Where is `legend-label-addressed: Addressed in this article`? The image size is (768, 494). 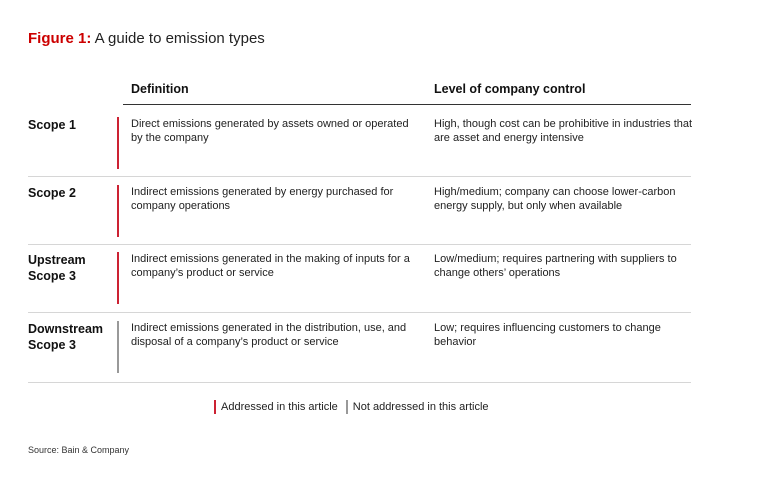 legend-label-addressed: Addressed in this article is located at coordinates (279, 407).